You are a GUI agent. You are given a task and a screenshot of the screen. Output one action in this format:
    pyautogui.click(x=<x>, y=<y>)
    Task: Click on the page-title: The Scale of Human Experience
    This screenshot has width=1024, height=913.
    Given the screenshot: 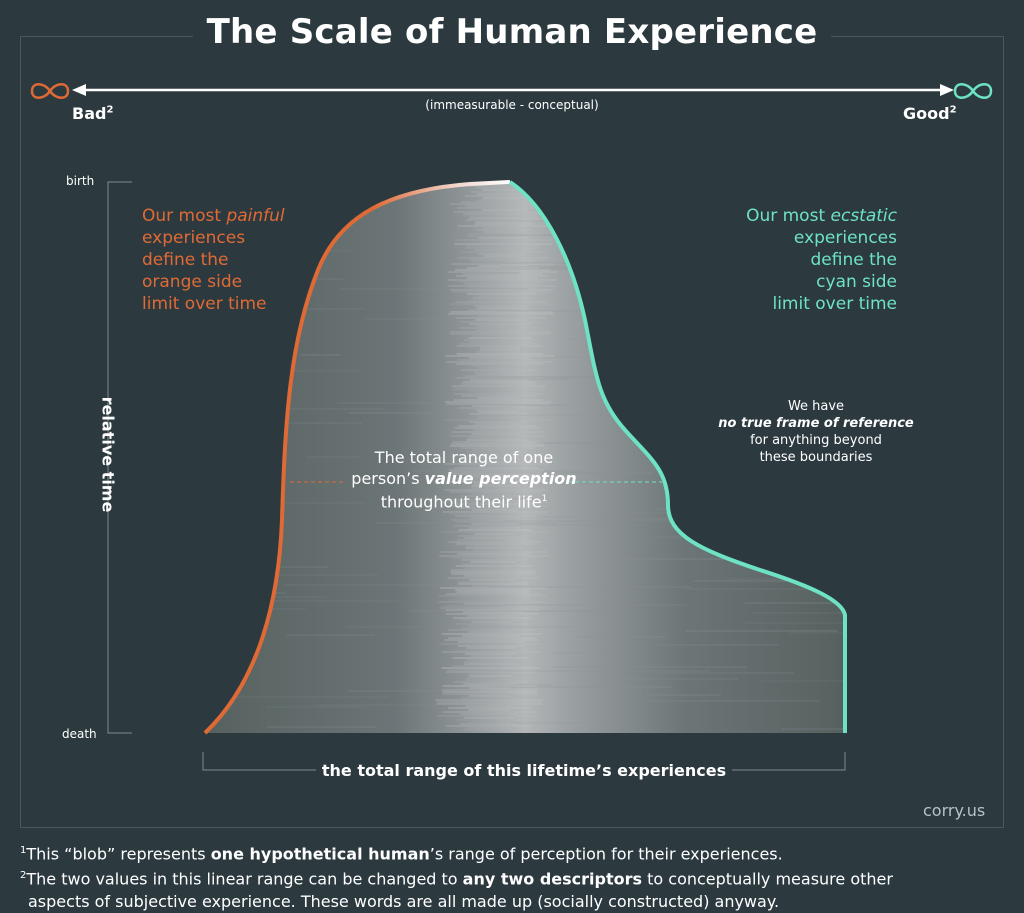 What is the action you would take?
    pyautogui.click(x=512, y=32)
    